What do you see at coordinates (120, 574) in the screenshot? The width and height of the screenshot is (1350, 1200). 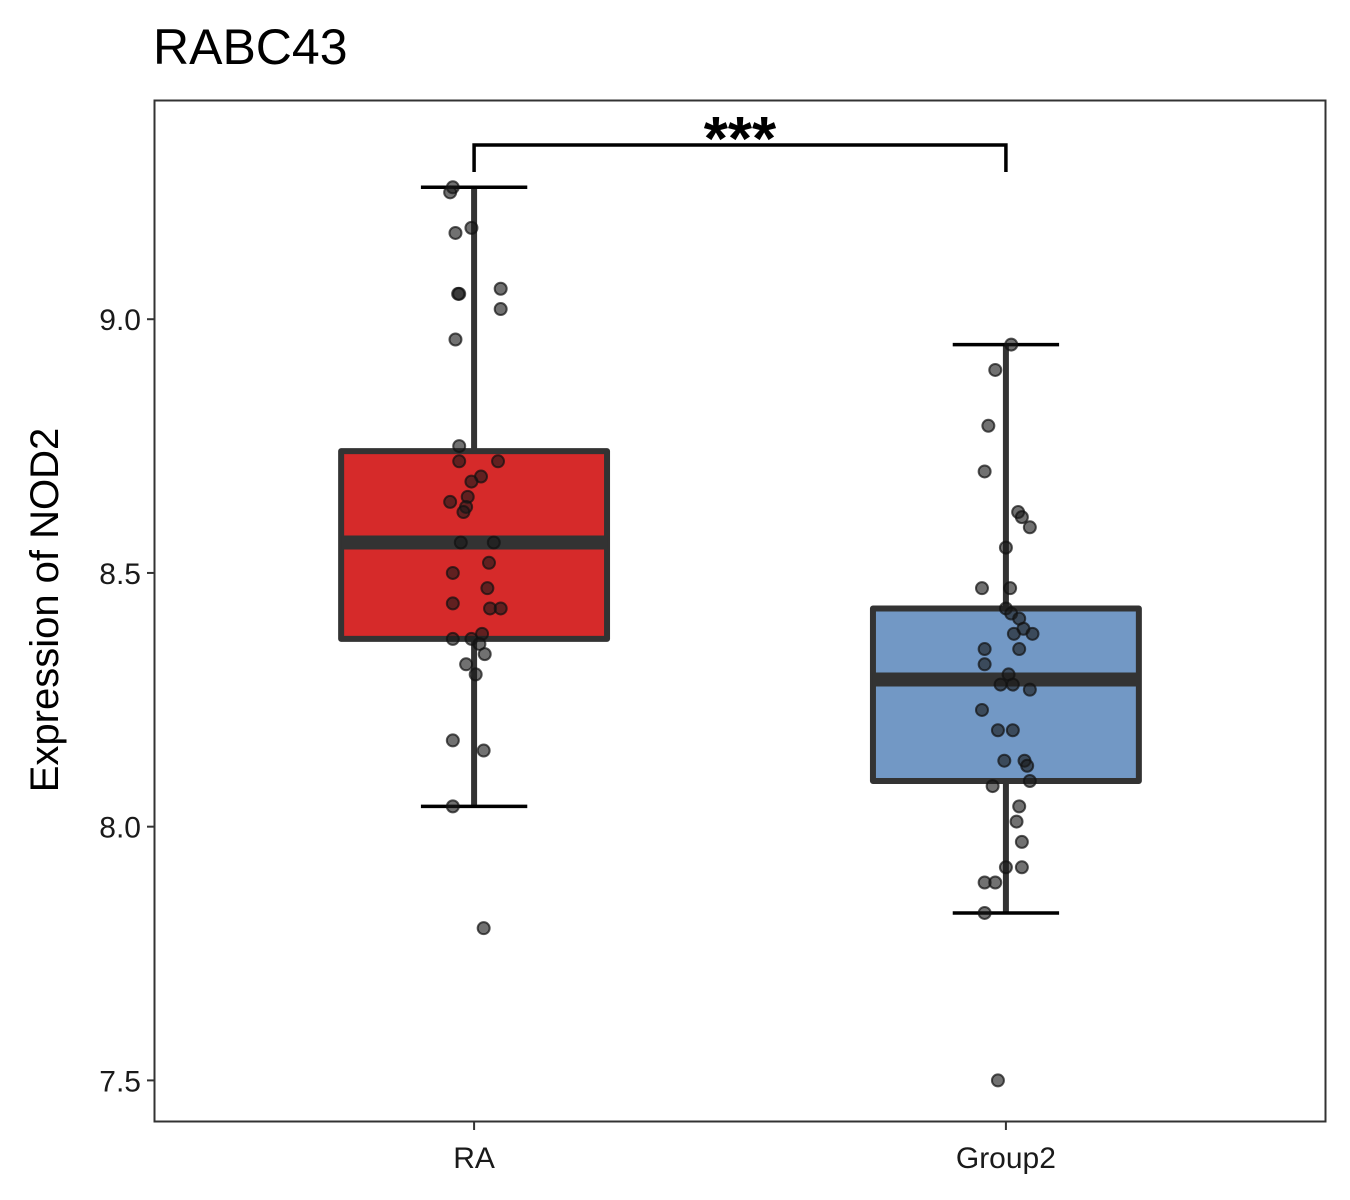 I see `y-tick-label: 8.5` at bounding box center [120, 574].